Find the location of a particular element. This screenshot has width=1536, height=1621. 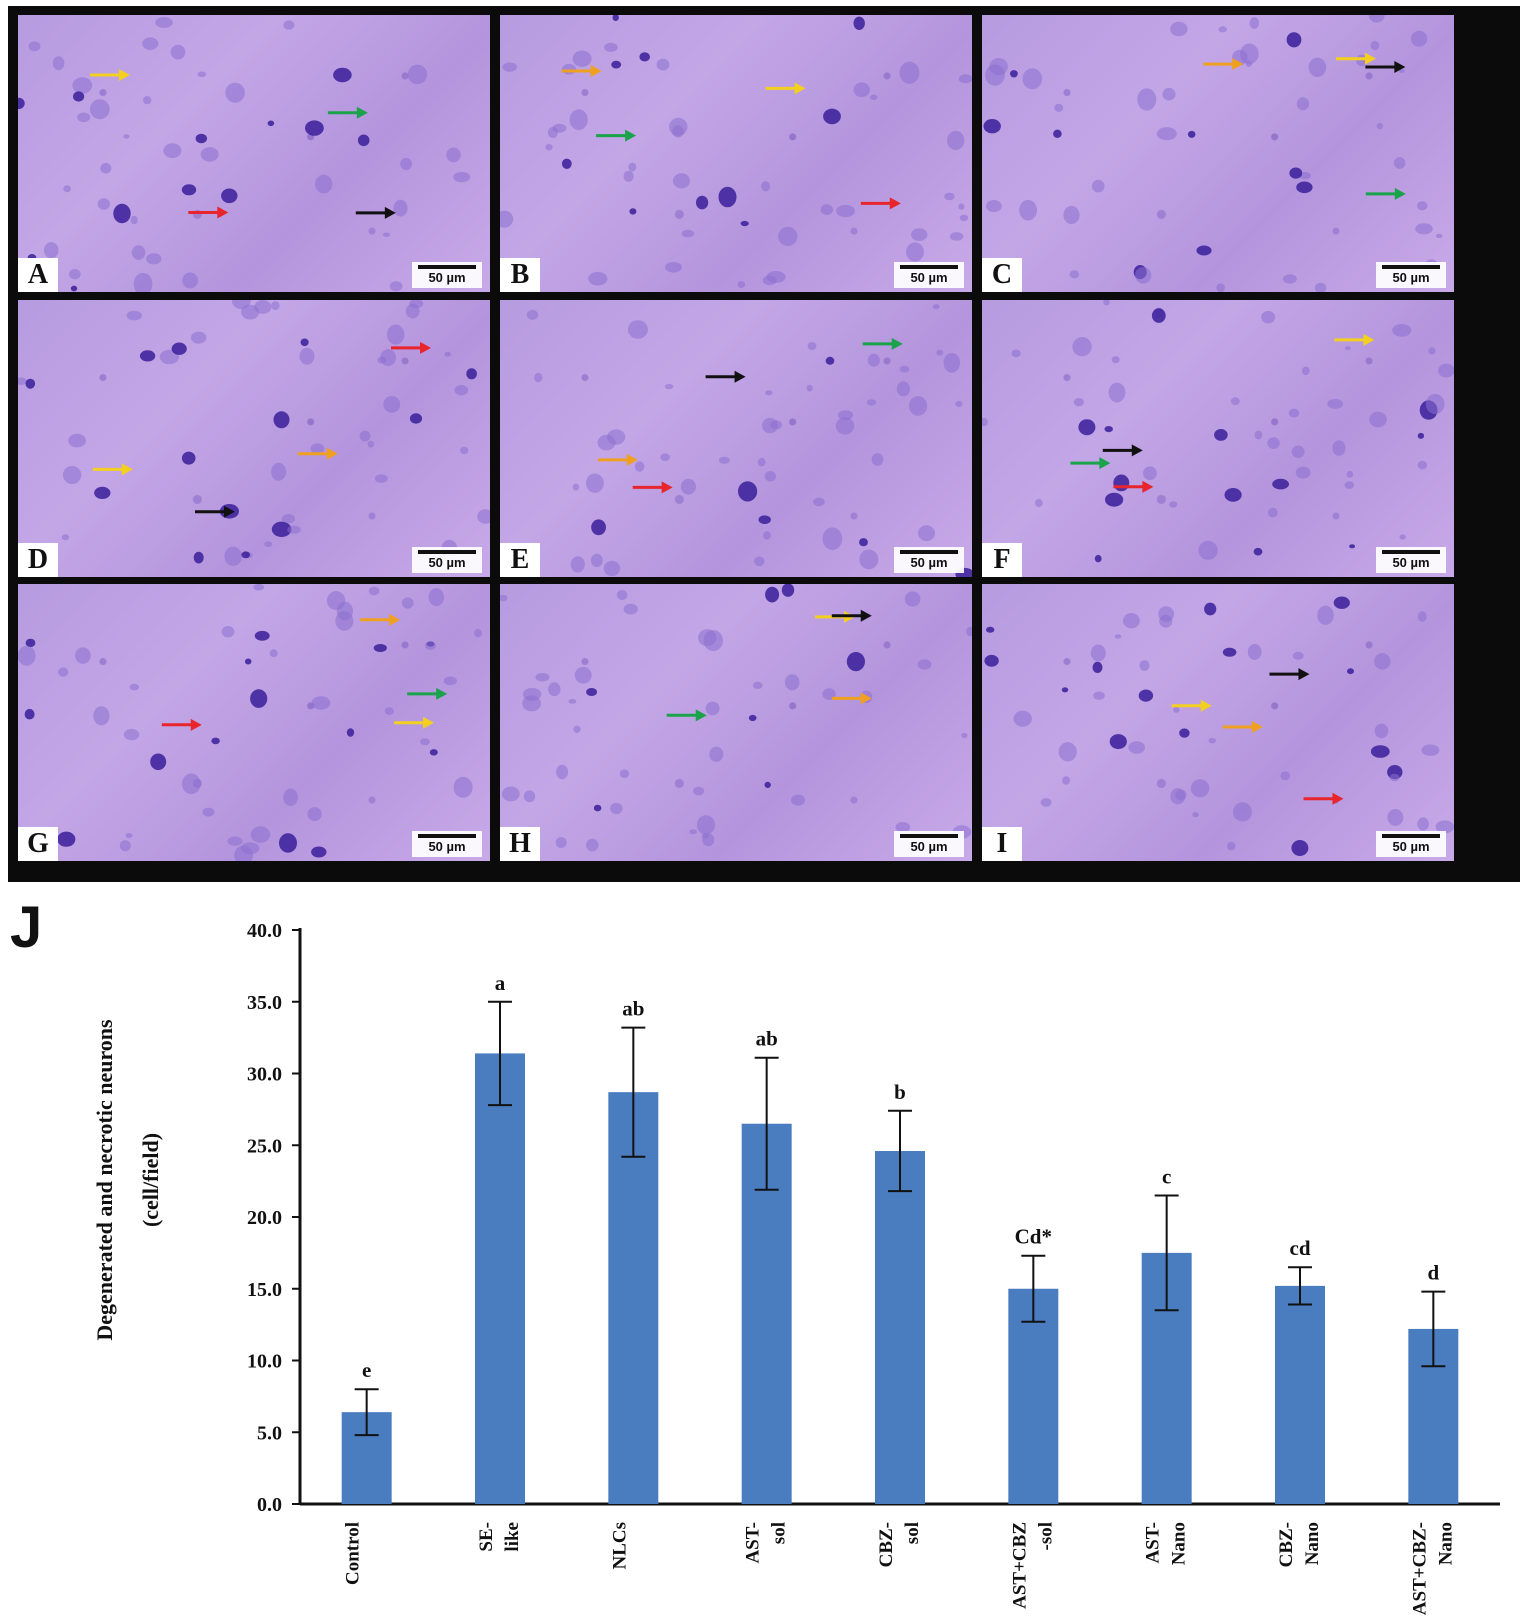

x-category-label: NLCs is located at coordinates (619, 1546).